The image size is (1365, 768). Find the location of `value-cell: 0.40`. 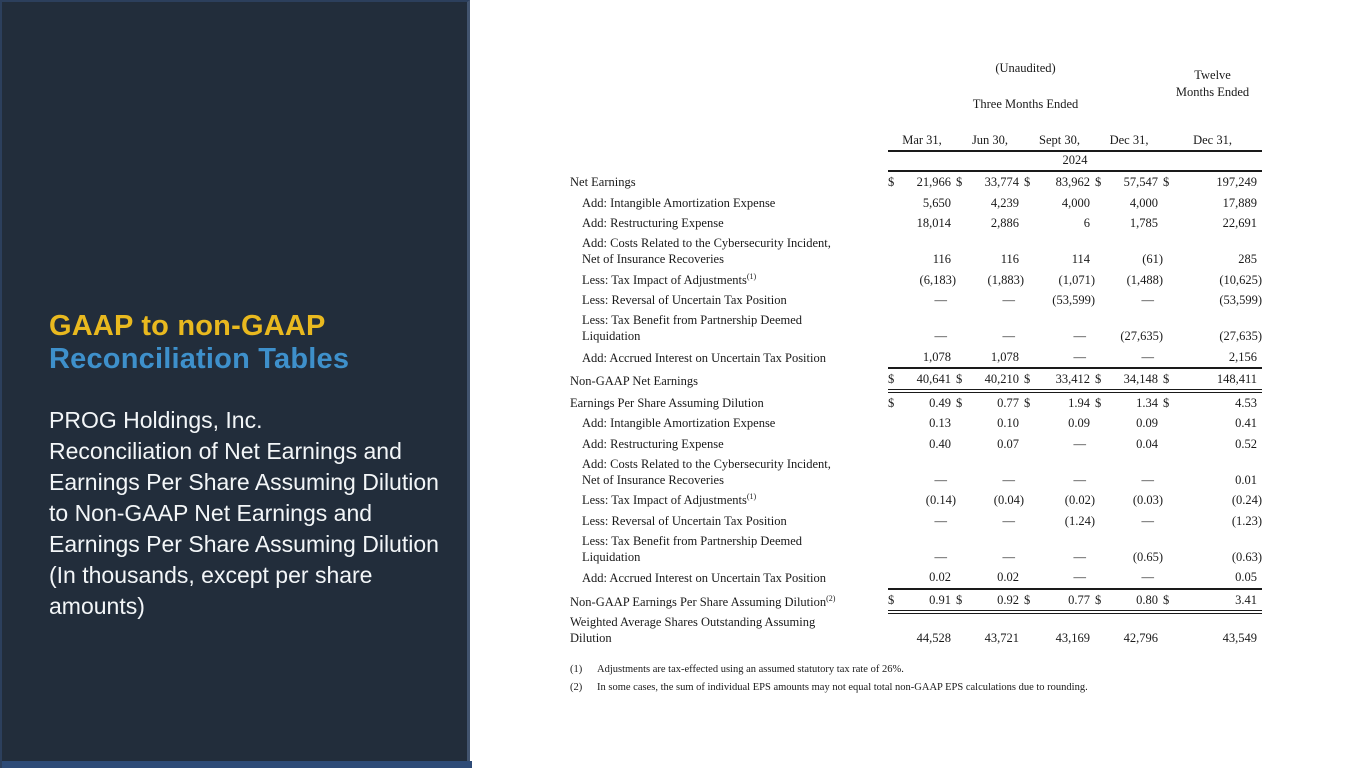

value-cell: 0.40 is located at coordinates (940, 443).